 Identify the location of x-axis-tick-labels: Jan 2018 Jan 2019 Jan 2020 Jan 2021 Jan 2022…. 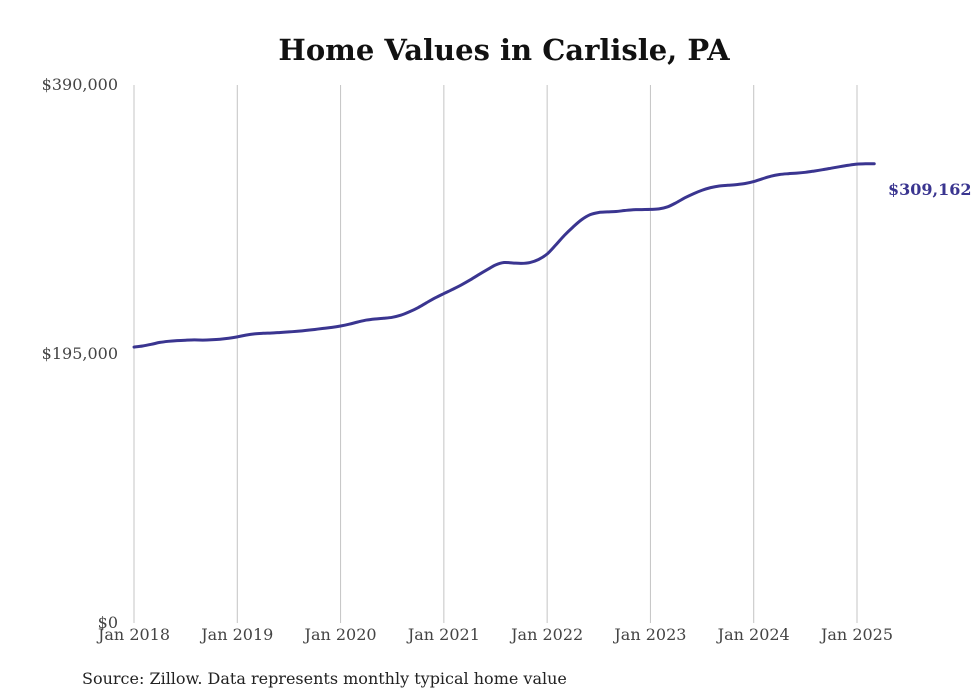
(494, 634).